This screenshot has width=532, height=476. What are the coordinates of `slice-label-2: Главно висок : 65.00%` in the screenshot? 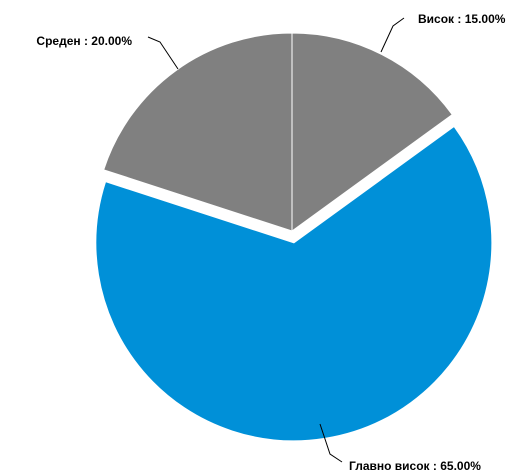 It's located at (415, 466).